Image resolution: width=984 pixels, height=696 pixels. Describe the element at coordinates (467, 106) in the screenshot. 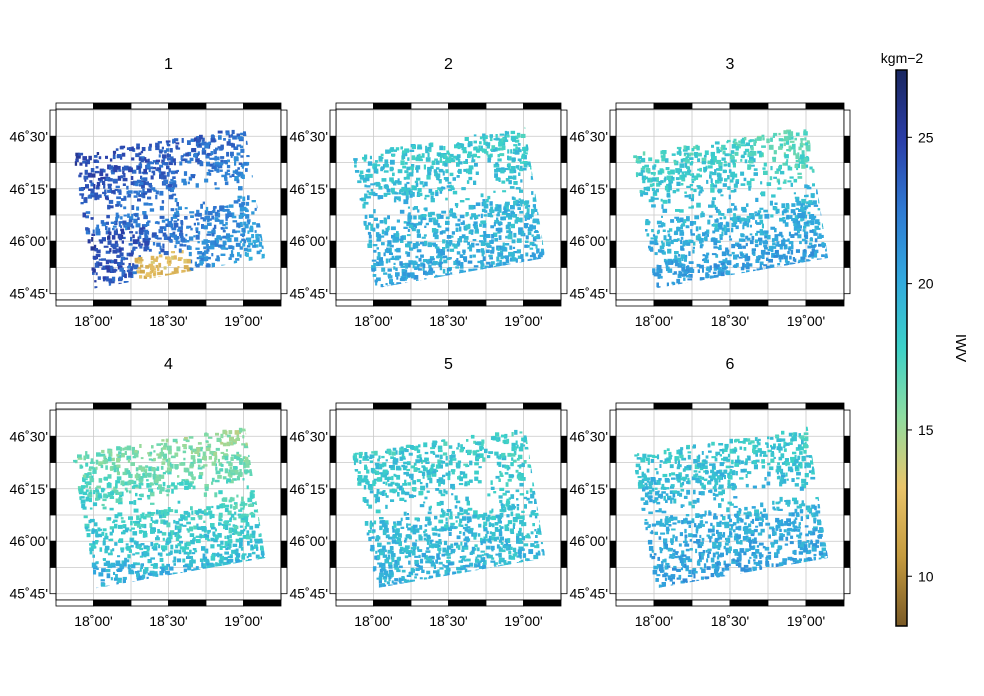

I see `checker-top` at that location.